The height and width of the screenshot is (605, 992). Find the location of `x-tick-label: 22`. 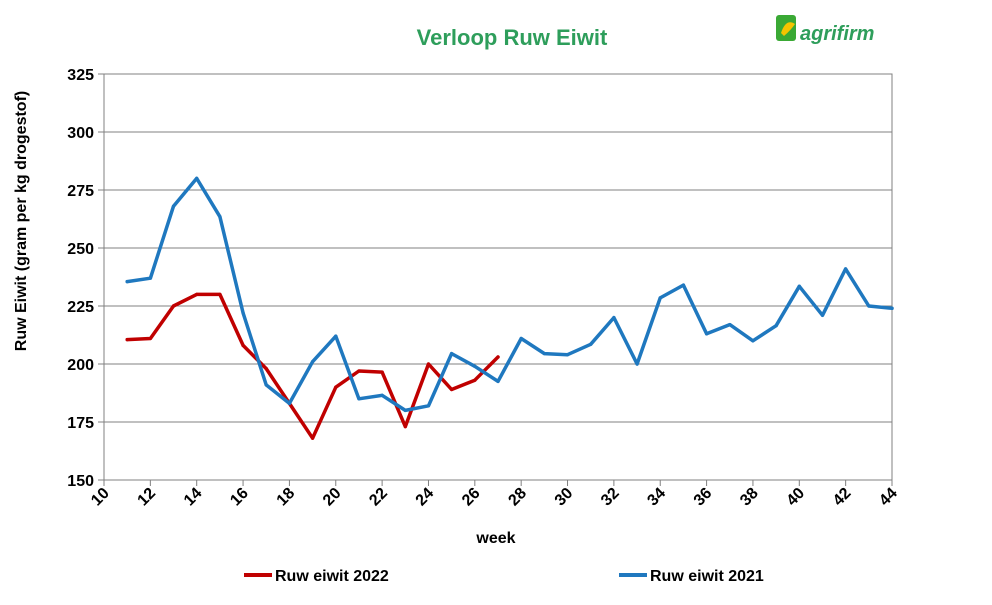

x-tick-label: 22 is located at coordinates (378, 497).